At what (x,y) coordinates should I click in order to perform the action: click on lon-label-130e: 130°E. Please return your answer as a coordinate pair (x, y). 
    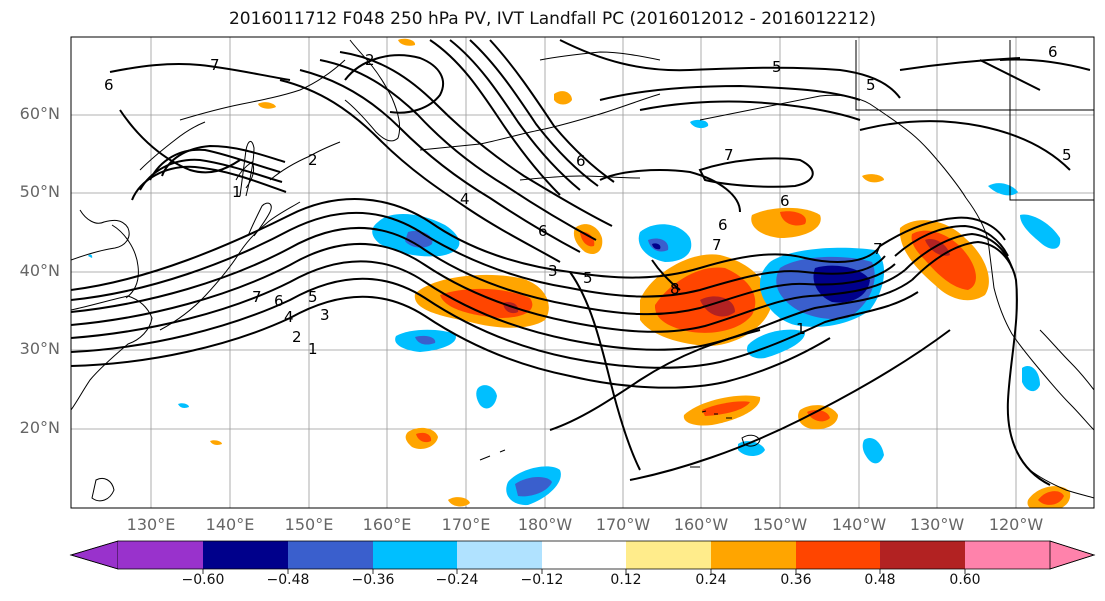
    Looking at the image, I should click on (151, 524).